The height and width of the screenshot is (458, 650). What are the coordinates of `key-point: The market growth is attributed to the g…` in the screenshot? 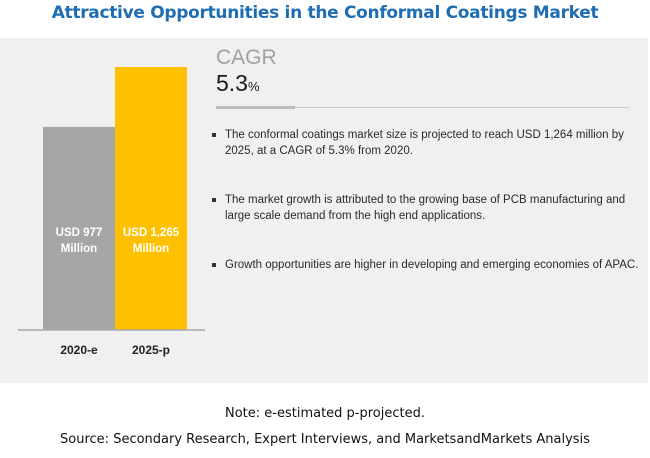 It's located at (425, 208).